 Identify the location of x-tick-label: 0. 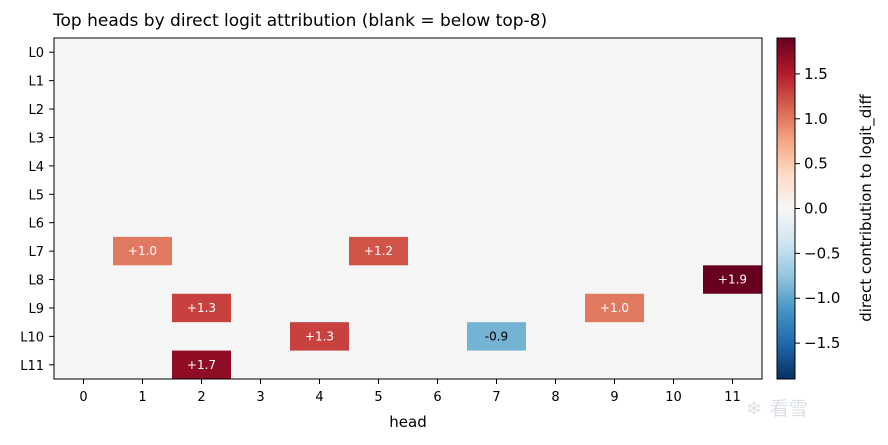
(83, 397).